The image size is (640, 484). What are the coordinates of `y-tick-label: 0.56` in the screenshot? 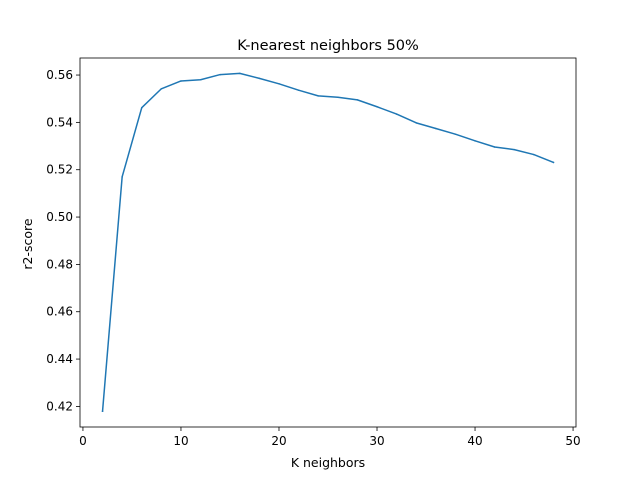 It's located at (59, 75).